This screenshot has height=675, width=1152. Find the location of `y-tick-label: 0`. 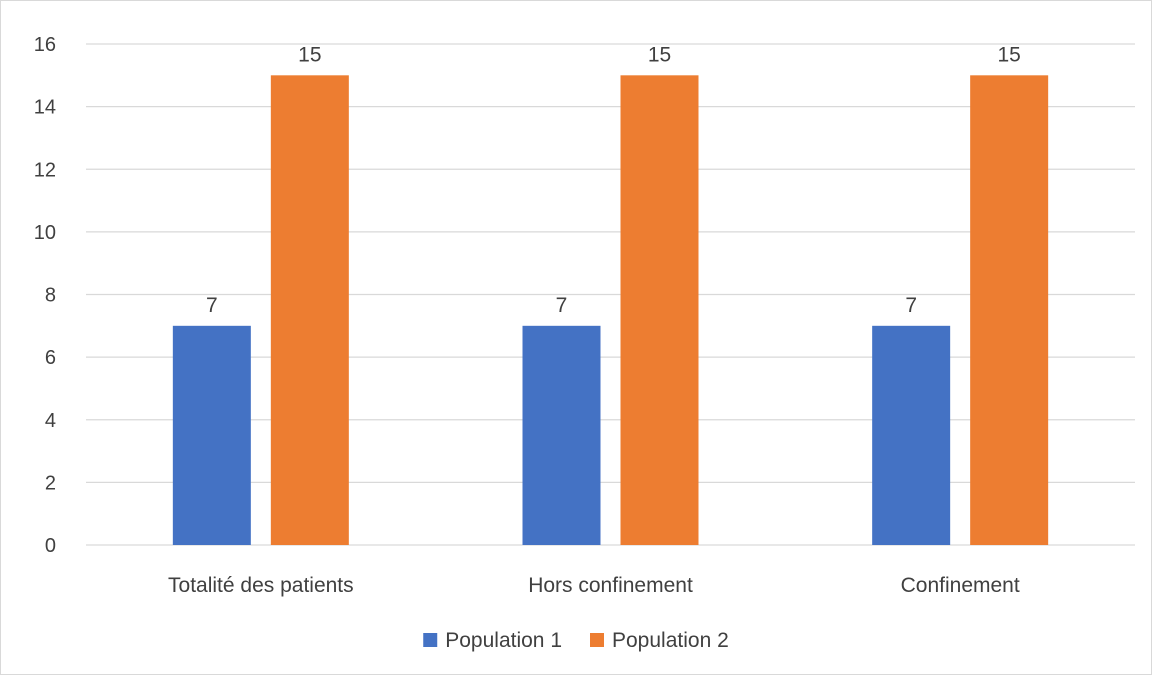

y-tick-label: 0 is located at coordinates (50, 546).